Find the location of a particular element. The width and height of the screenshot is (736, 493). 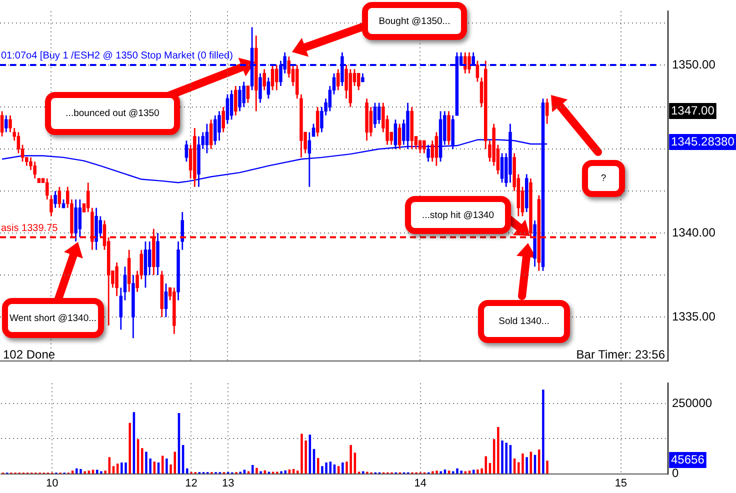

candlestick is located at coordinates (39, 181).